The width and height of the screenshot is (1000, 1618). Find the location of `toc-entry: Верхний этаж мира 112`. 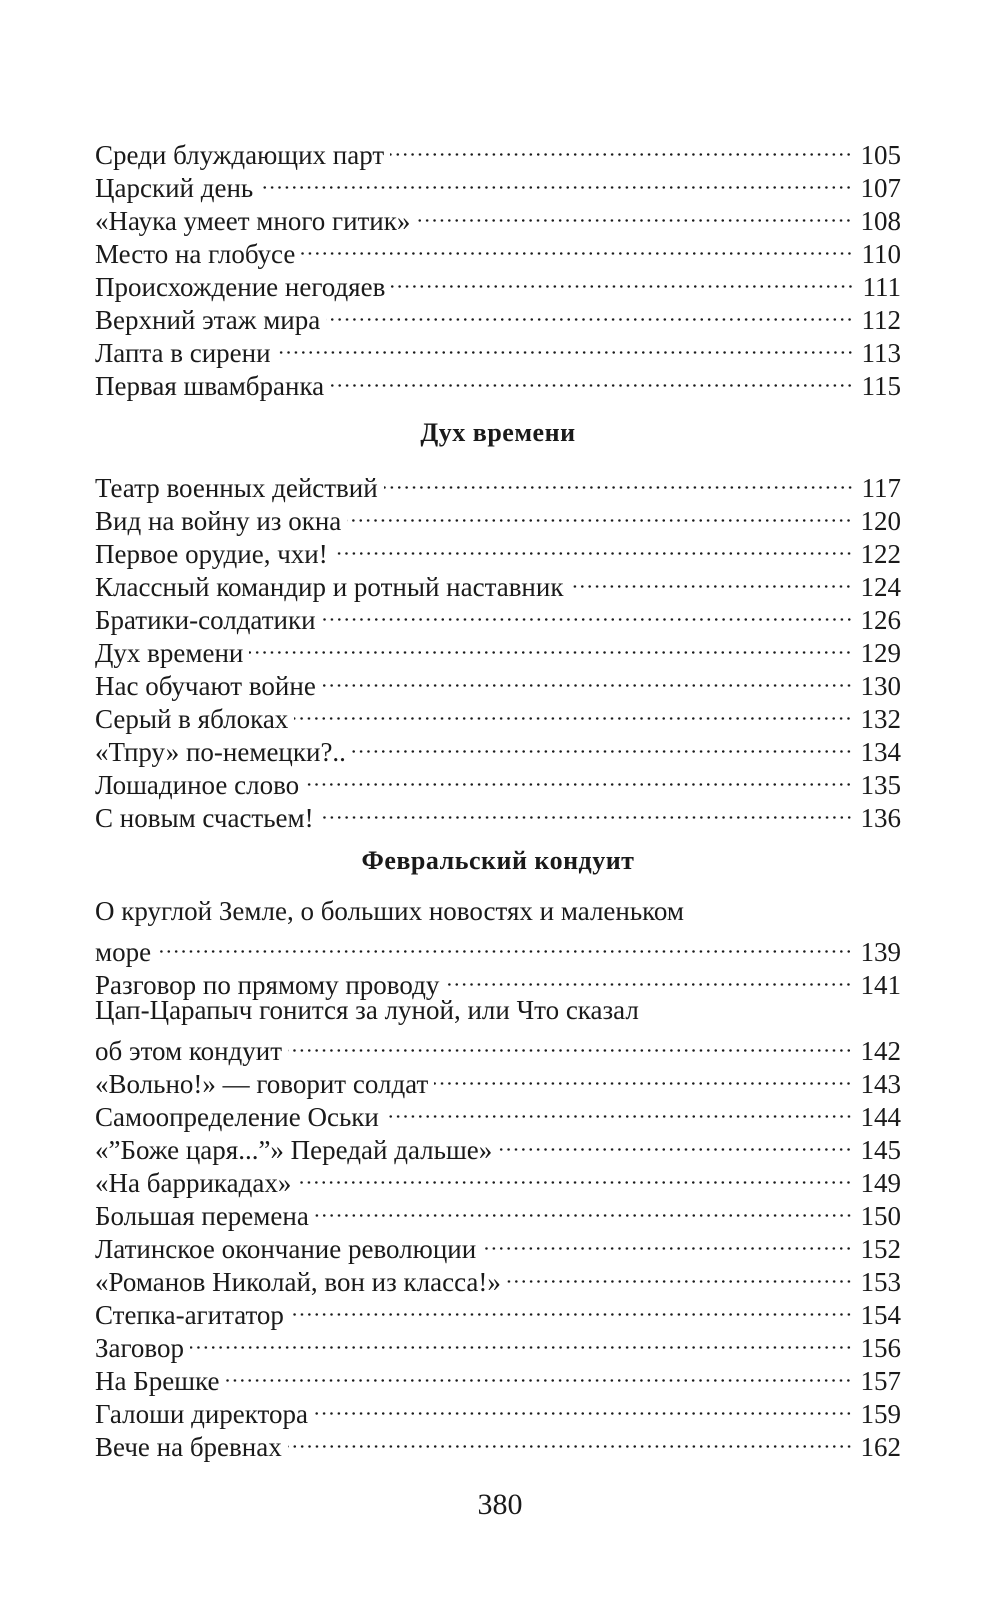

toc-entry: Верхний этаж мира 112 is located at coordinates (498, 315).